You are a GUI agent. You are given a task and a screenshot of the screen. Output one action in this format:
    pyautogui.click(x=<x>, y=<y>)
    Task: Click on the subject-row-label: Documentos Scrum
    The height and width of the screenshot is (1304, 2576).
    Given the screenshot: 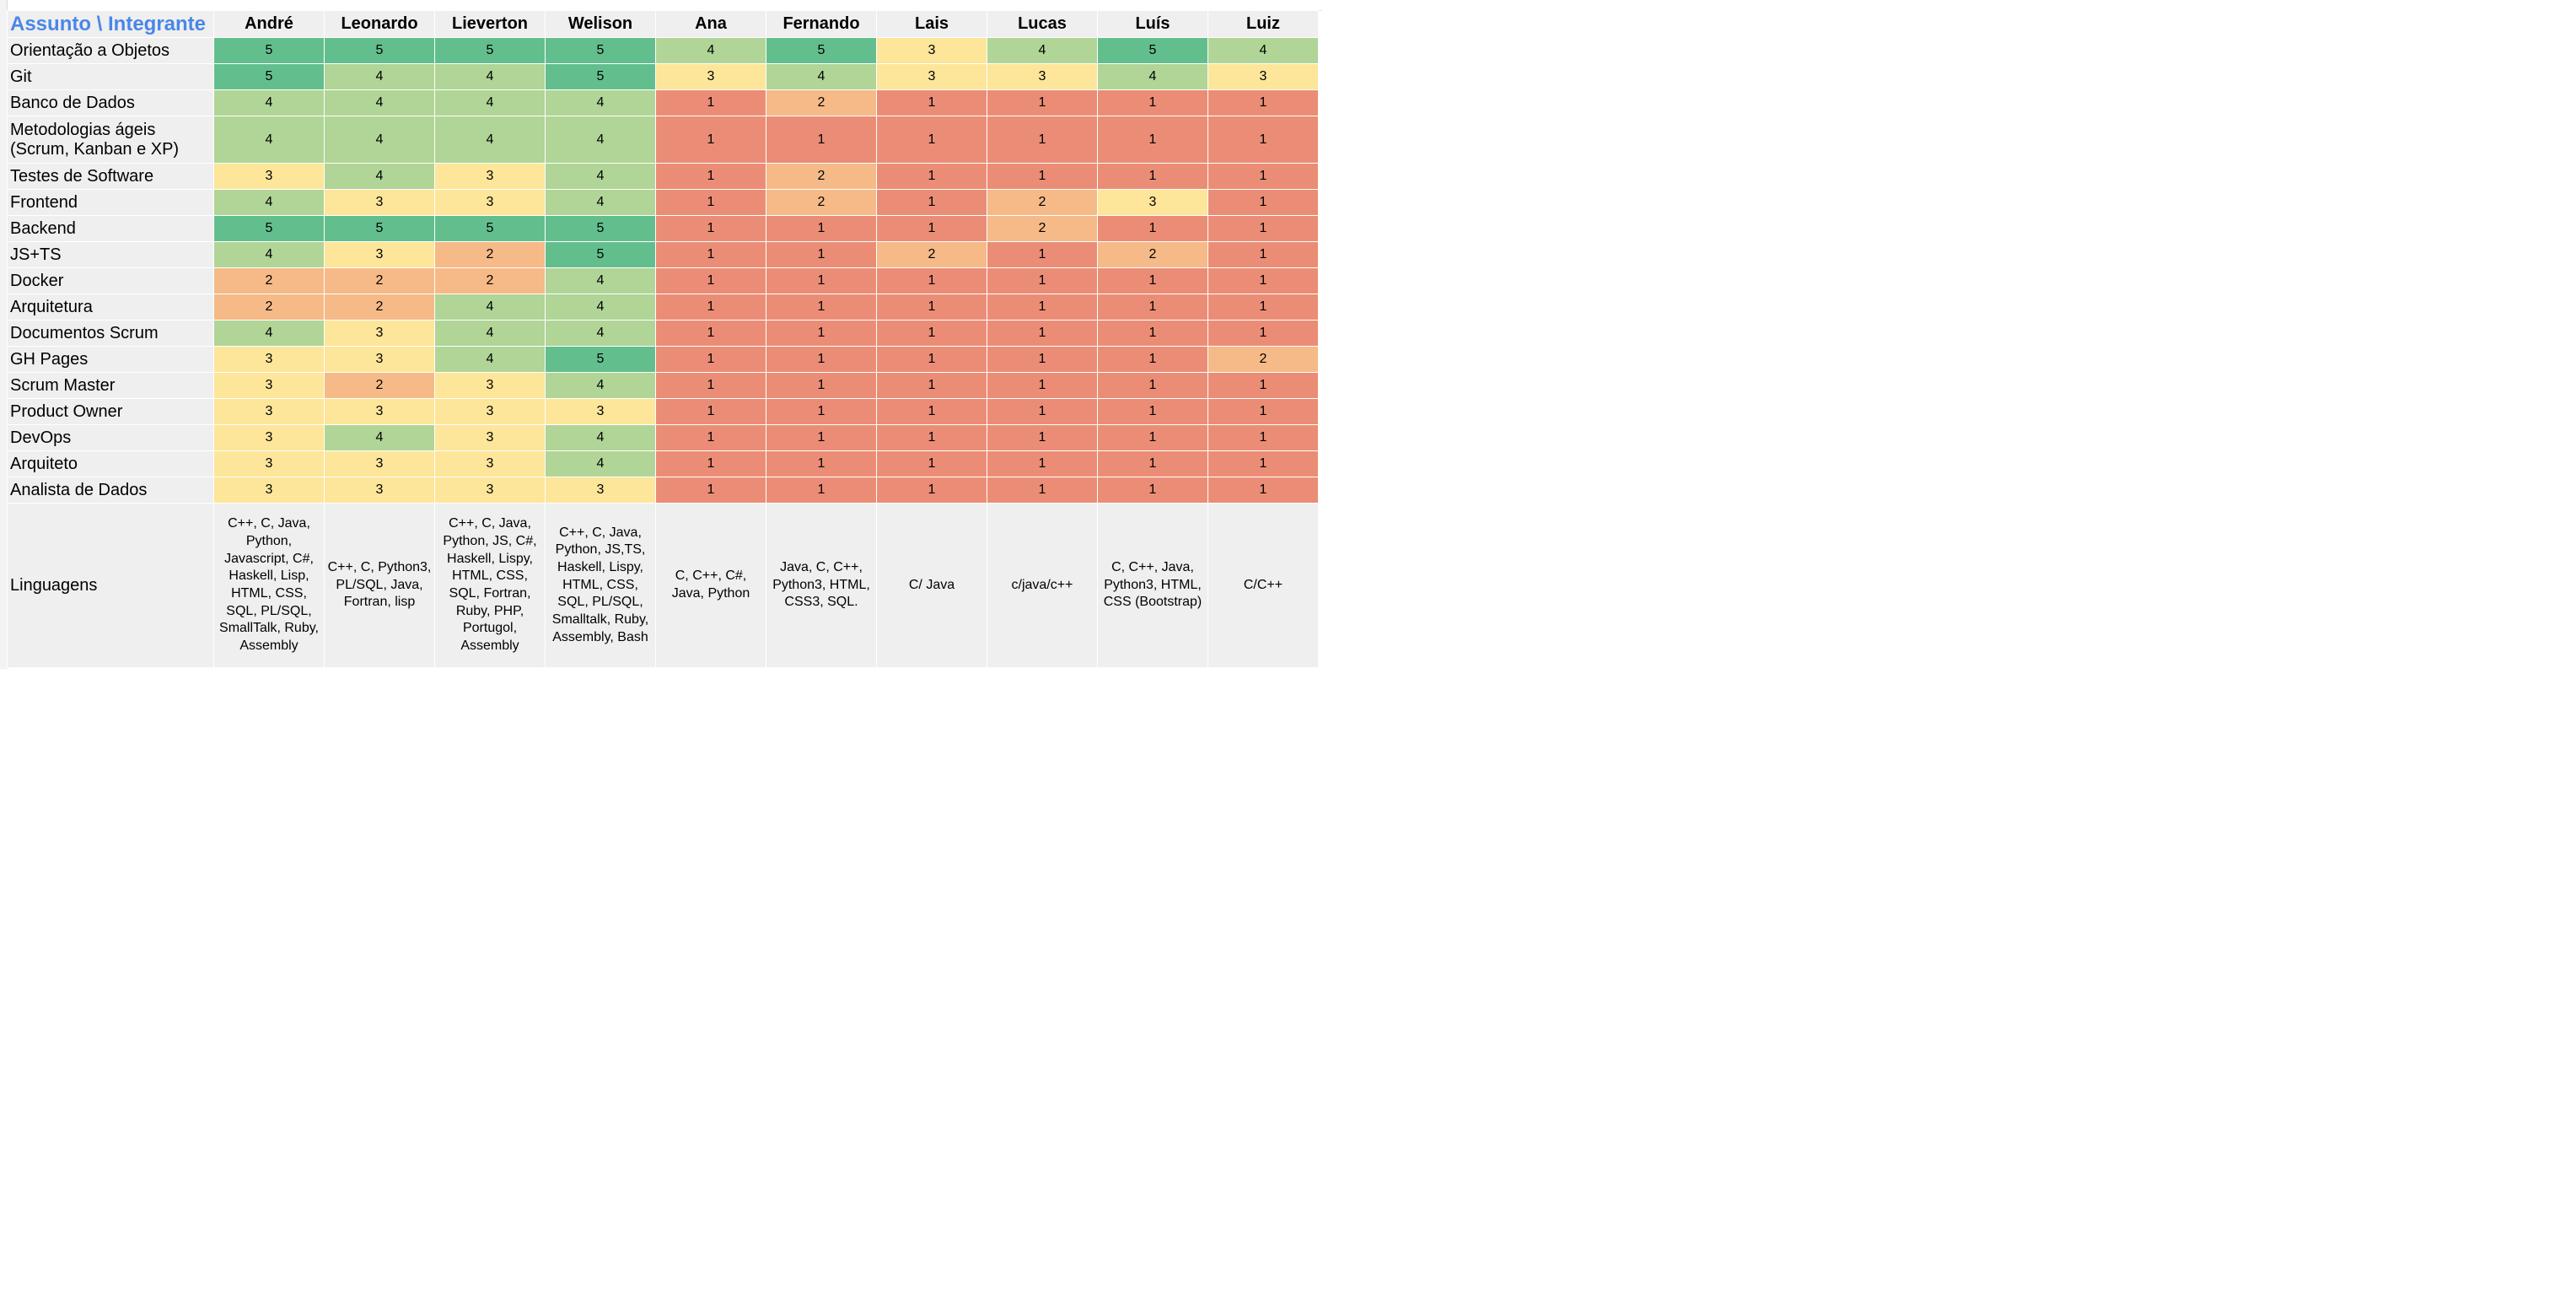 What is the action you would take?
    pyautogui.click(x=110, y=333)
    